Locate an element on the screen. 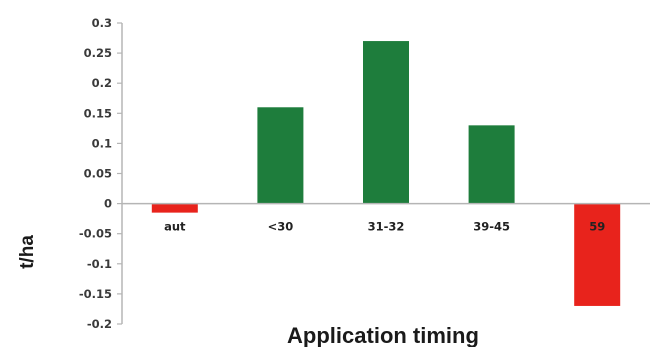 The image size is (654, 347). x-axis-title: Application timing is located at coordinates (383, 335).